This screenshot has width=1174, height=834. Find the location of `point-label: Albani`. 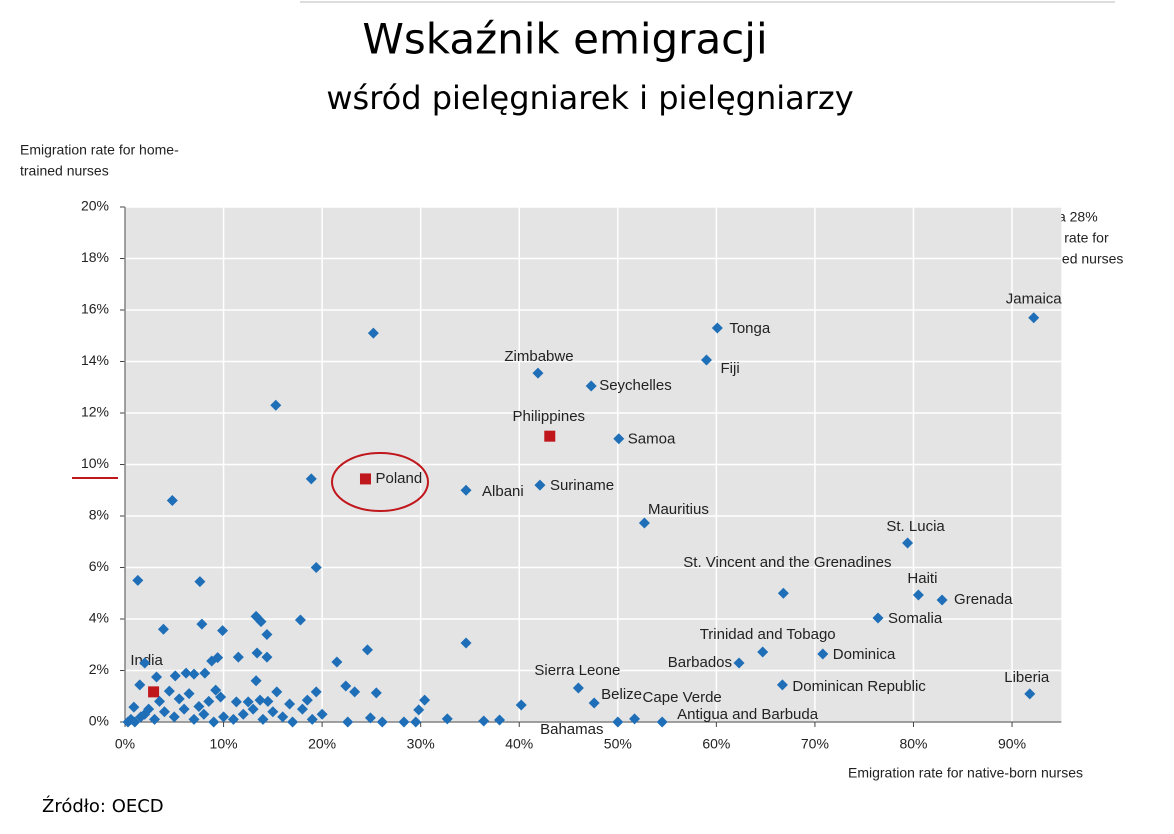

point-label: Albani is located at coordinates (503, 491).